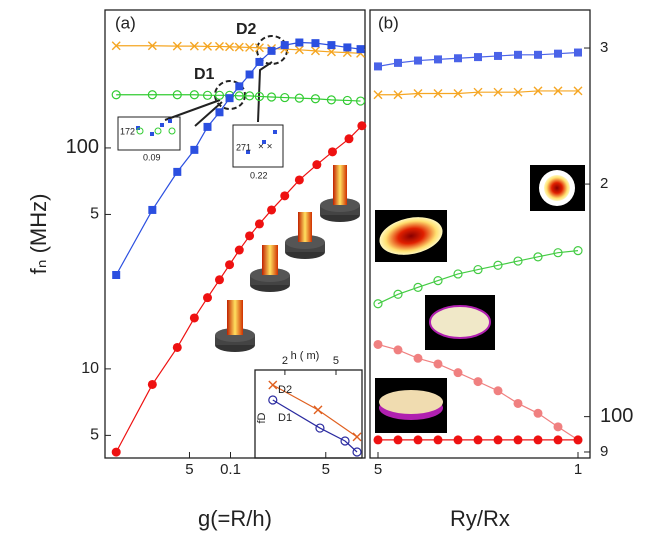  I want to click on y-tick-label: 9, so click(604, 451).